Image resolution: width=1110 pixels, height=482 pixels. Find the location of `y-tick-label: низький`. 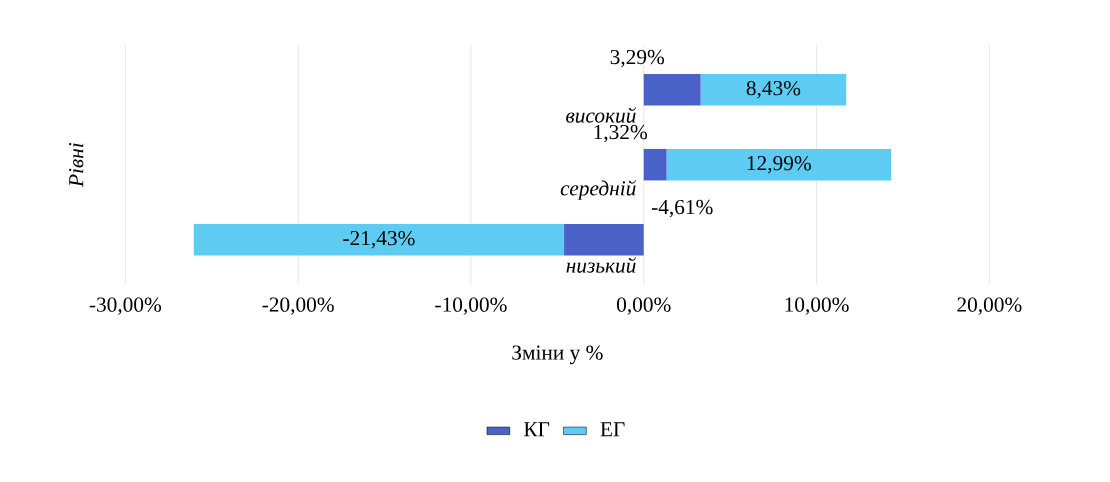

y-tick-label: низький is located at coordinates (601, 265).